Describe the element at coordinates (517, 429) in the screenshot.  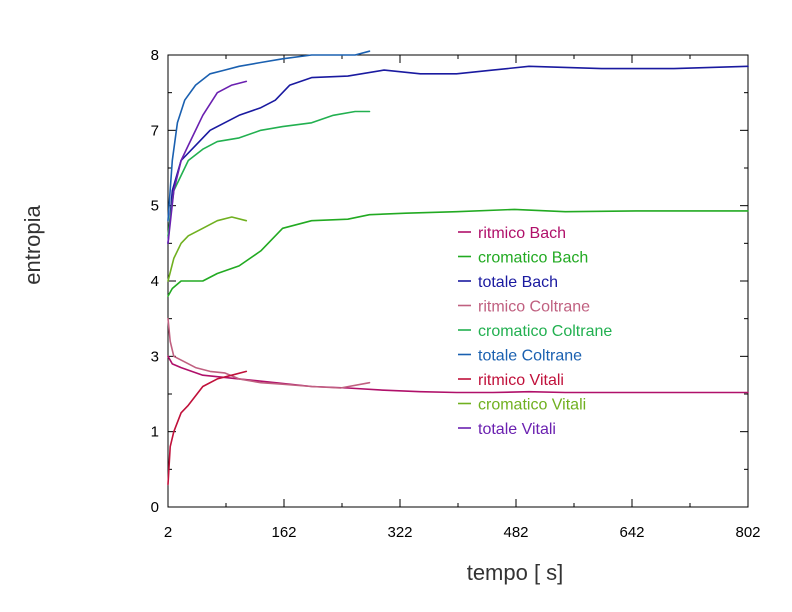
I see `legend-label: totale Vitali` at that location.